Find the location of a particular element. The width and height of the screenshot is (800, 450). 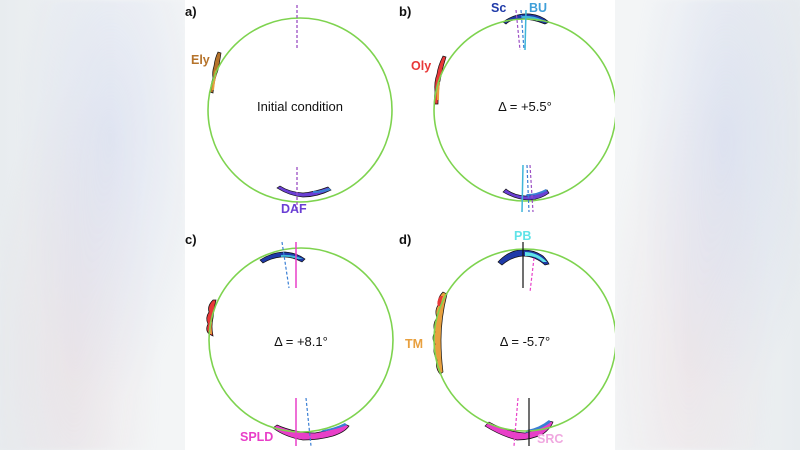

panel-d-center-label: Δ = -5.7° is located at coordinates (525, 341).